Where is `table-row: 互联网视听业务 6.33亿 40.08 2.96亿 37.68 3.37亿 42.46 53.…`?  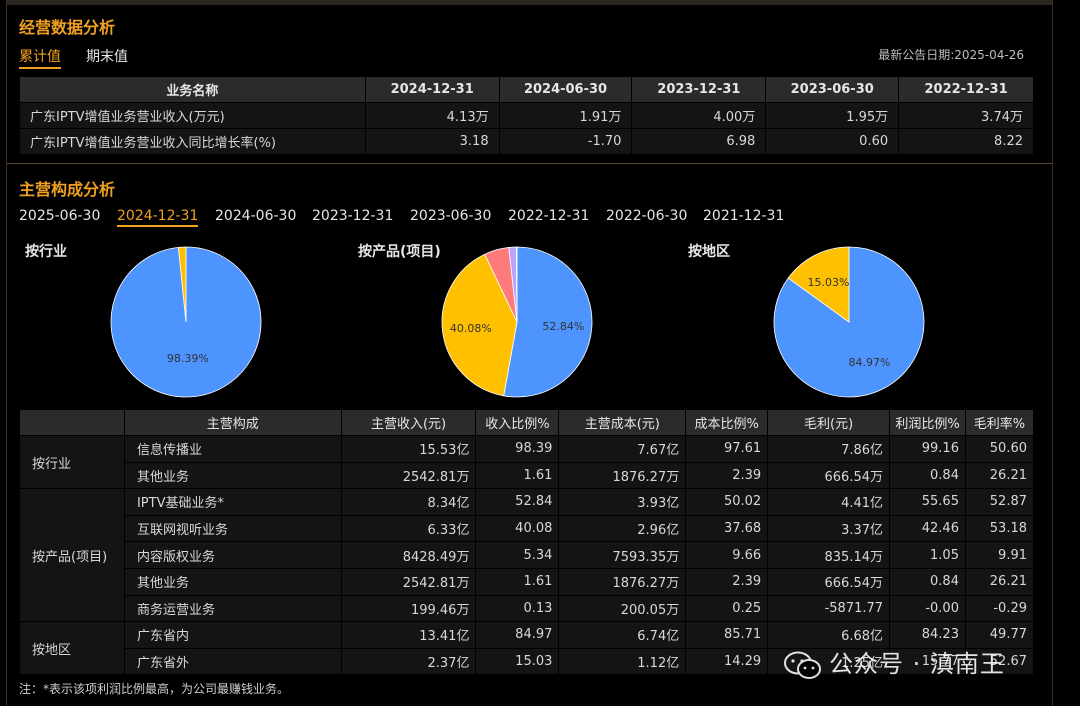 table-row: 互联网视听业务 6.33亿 40.08 2.96亿 37.68 3.37亿 42.46 53.… is located at coordinates (527, 528).